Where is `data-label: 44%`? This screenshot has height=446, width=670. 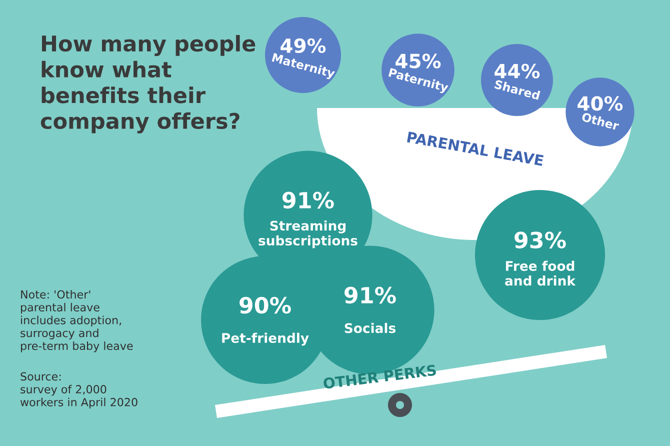
data-label: 44% is located at coordinates (517, 71).